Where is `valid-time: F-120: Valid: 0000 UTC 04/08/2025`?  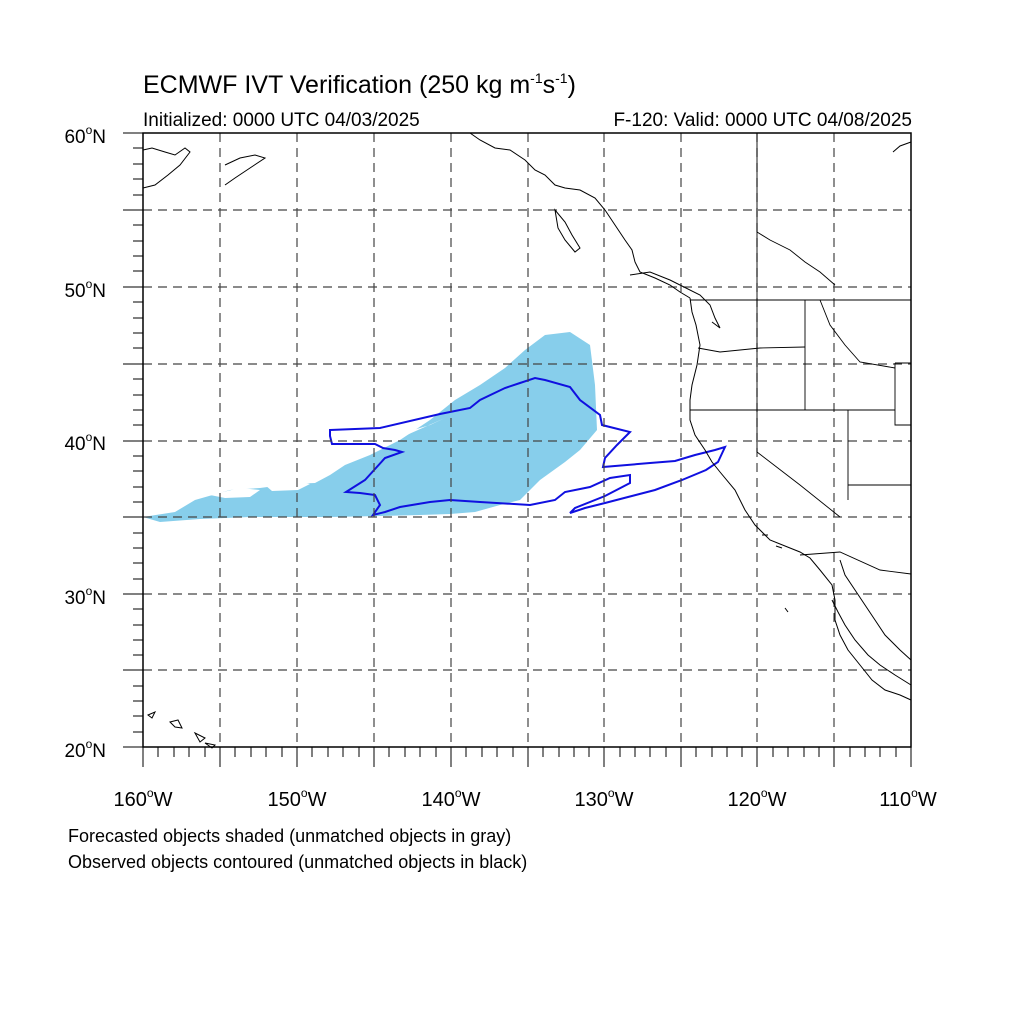 valid-time: F-120: Valid: 0000 UTC 04/08/2025 is located at coordinates (762, 120).